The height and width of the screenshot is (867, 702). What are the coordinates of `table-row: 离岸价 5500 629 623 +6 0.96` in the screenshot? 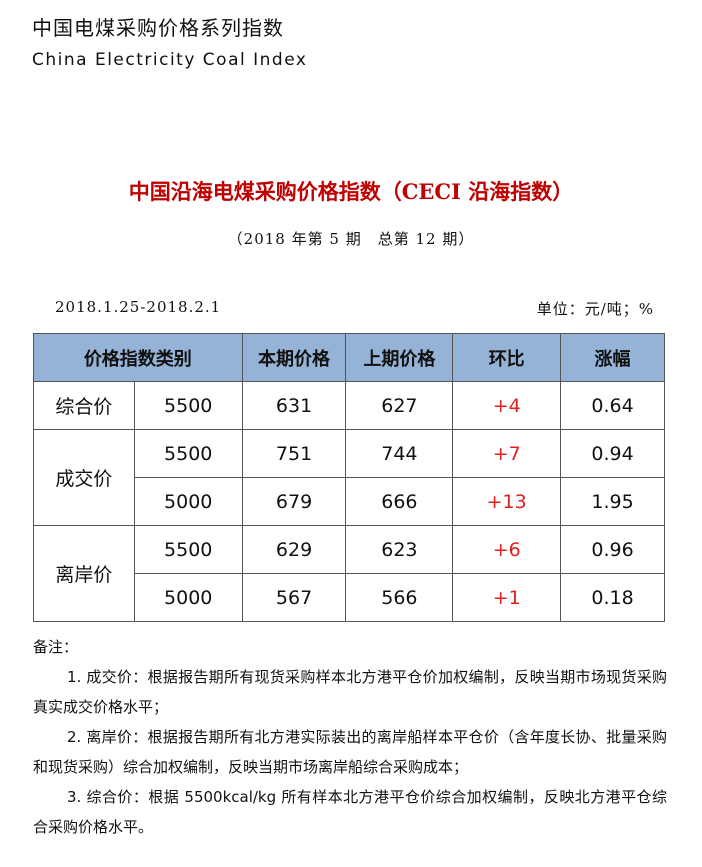 It's located at (349, 573).